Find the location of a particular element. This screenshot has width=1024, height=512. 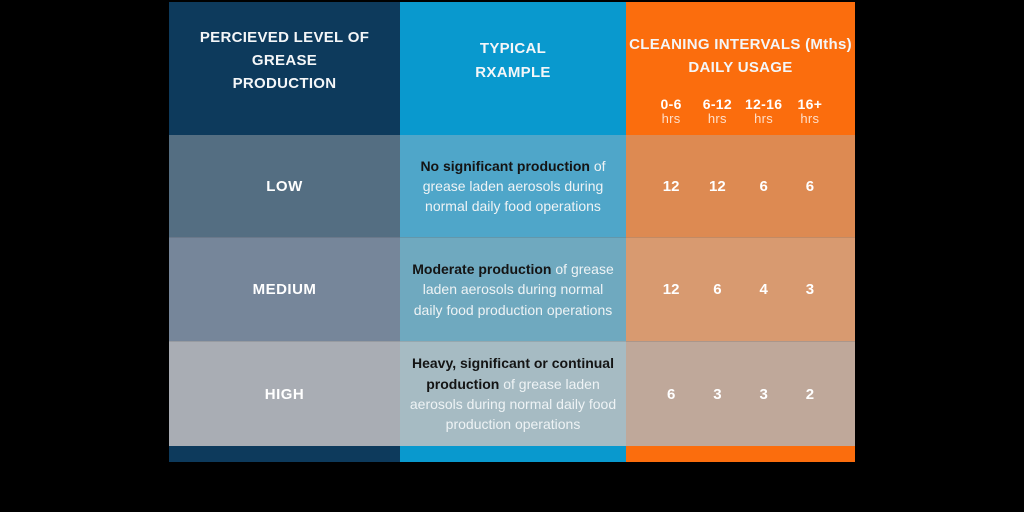

interval-value: 4 is located at coordinates (763, 289).